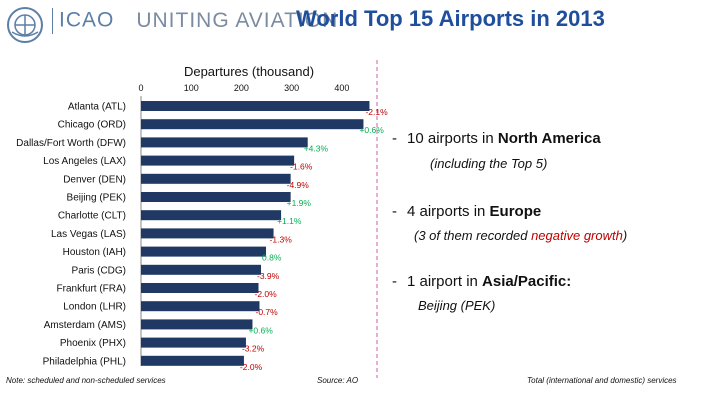  I want to click on summary-sub-europe: (3 of them recorded negative growth), so click(521, 235).